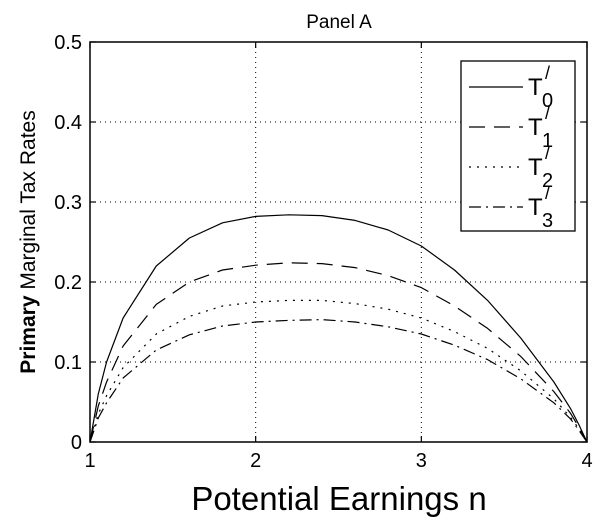 The height and width of the screenshot is (527, 600). What do you see at coordinates (89, 461) in the screenshot?
I see `x-tick-label: 1` at bounding box center [89, 461].